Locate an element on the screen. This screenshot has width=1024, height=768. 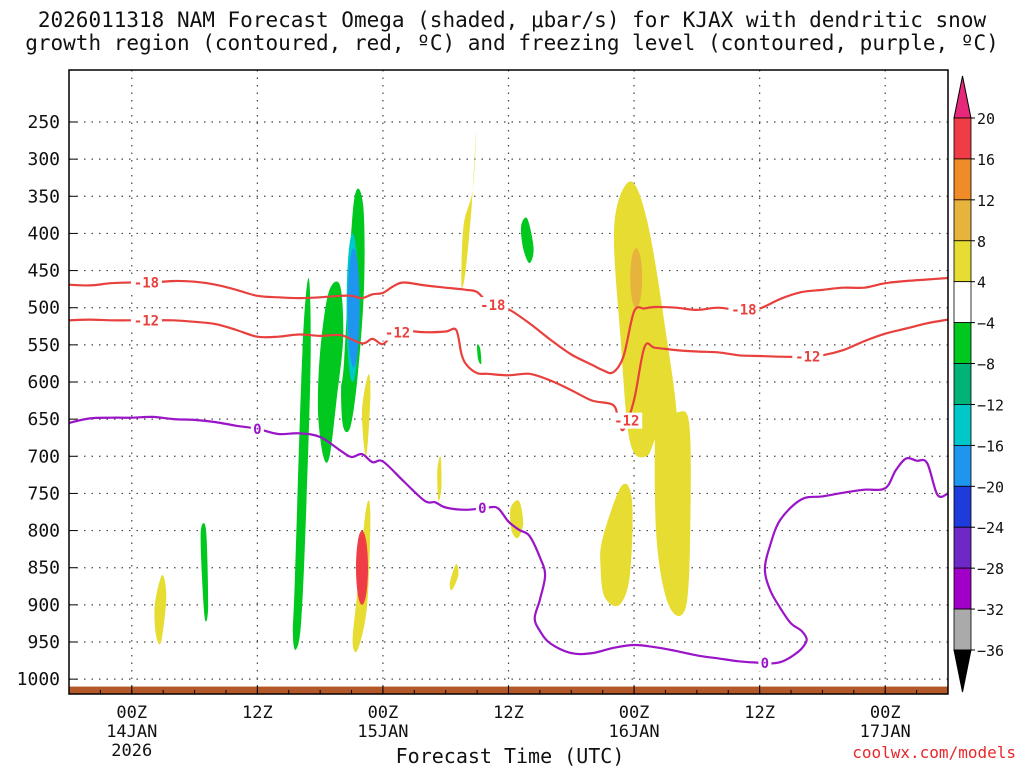
y-tick-label: 500 is located at coordinates (43, 308).